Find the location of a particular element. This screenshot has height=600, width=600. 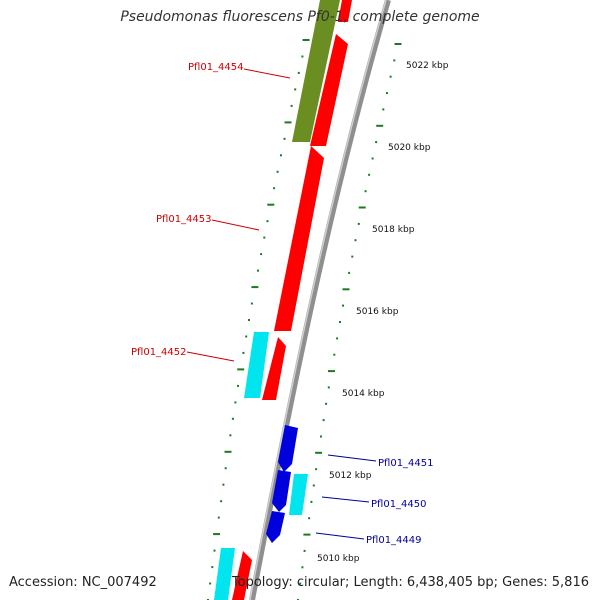

gene-label-4451: Pfl01_4451 is located at coordinates (406, 463).